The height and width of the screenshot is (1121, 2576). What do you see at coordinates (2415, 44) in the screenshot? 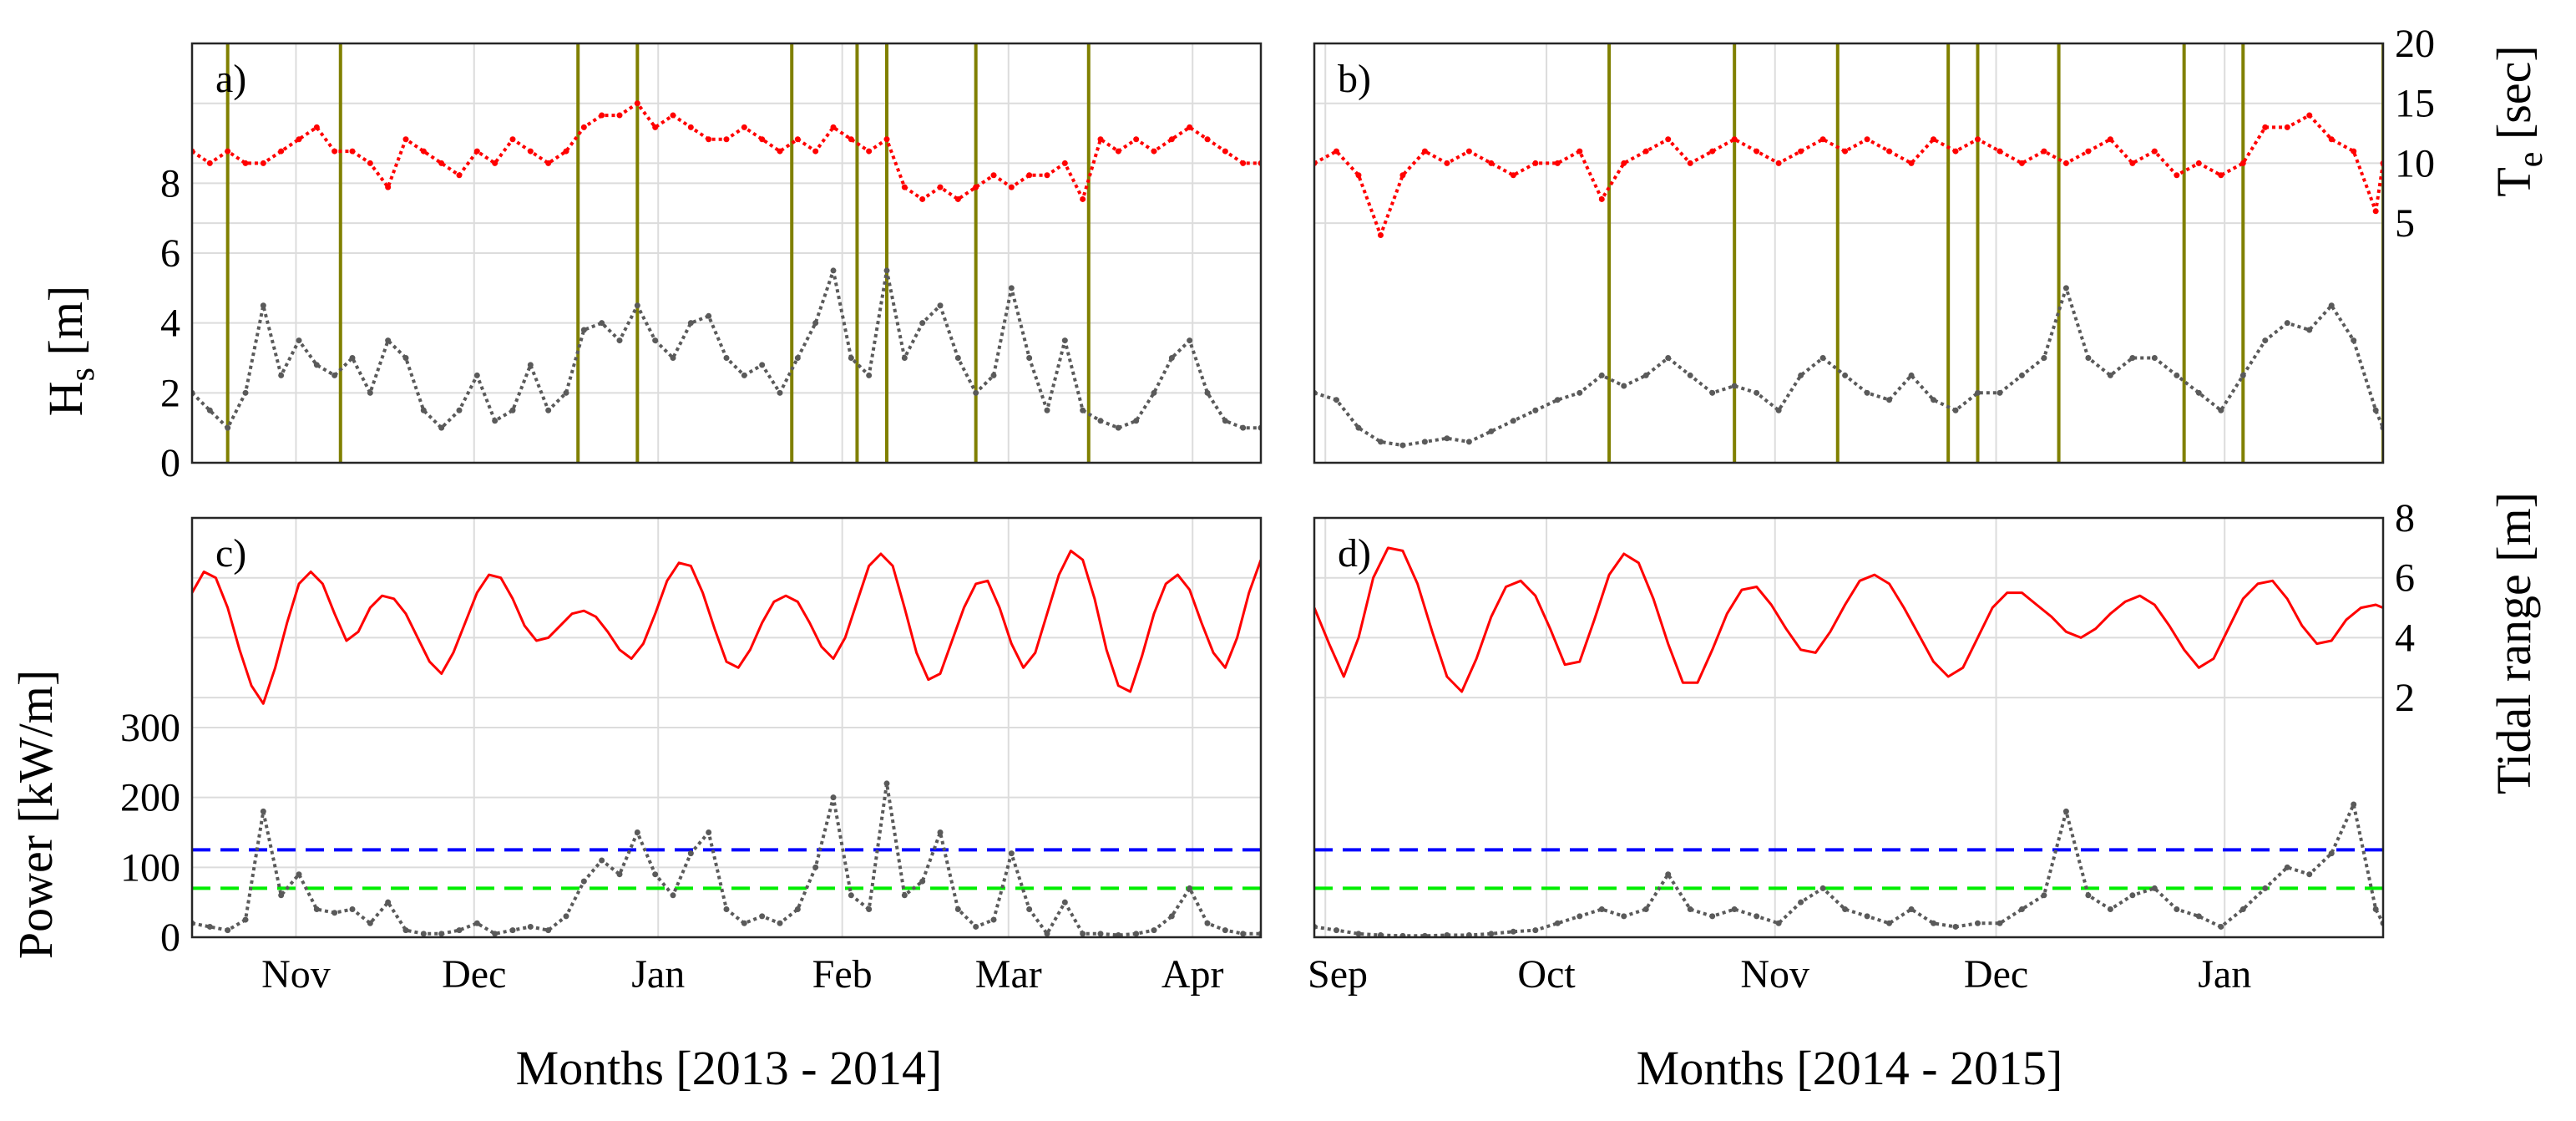
I see `ytick-right-label-3: 20` at bounding box center [2415, 44].